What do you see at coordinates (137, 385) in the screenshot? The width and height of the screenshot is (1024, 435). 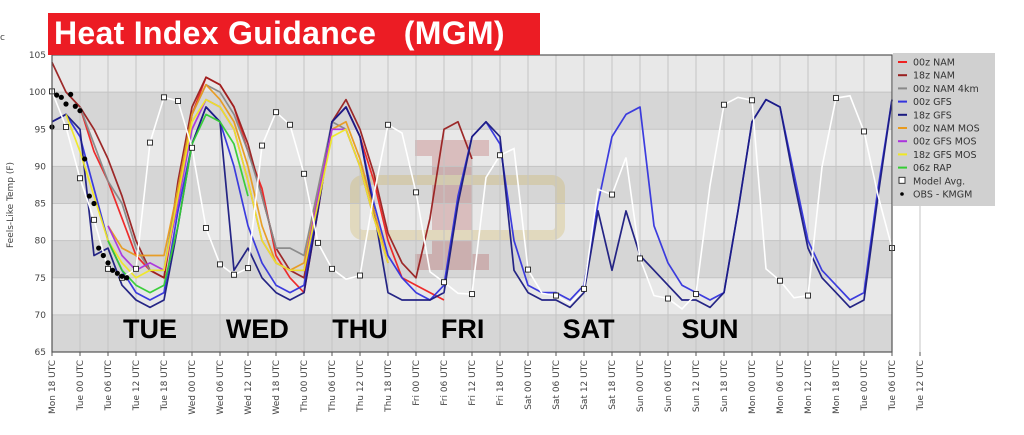 I see `x-tick-label: Tue 12 UTC` at bounding box center [137, 385].